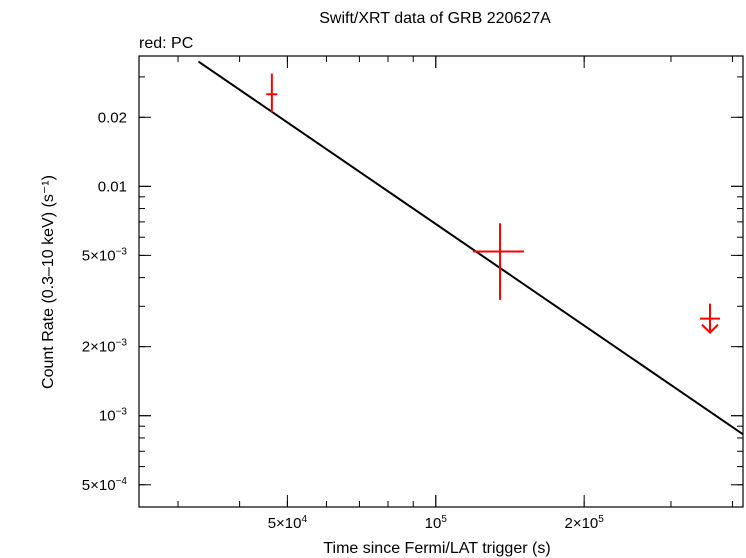 The height and width of the screenshot is (558, 746). Describe the element at coordinates (709, 319) in the screenshot. I see `upper-limit-marker` at that location.